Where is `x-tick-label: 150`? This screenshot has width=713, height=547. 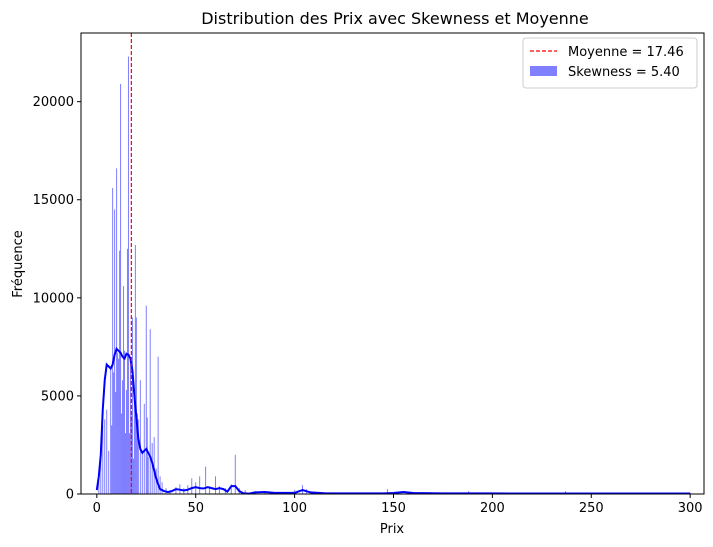
x-tick-label: 150 is located at coordinates (393, 508).